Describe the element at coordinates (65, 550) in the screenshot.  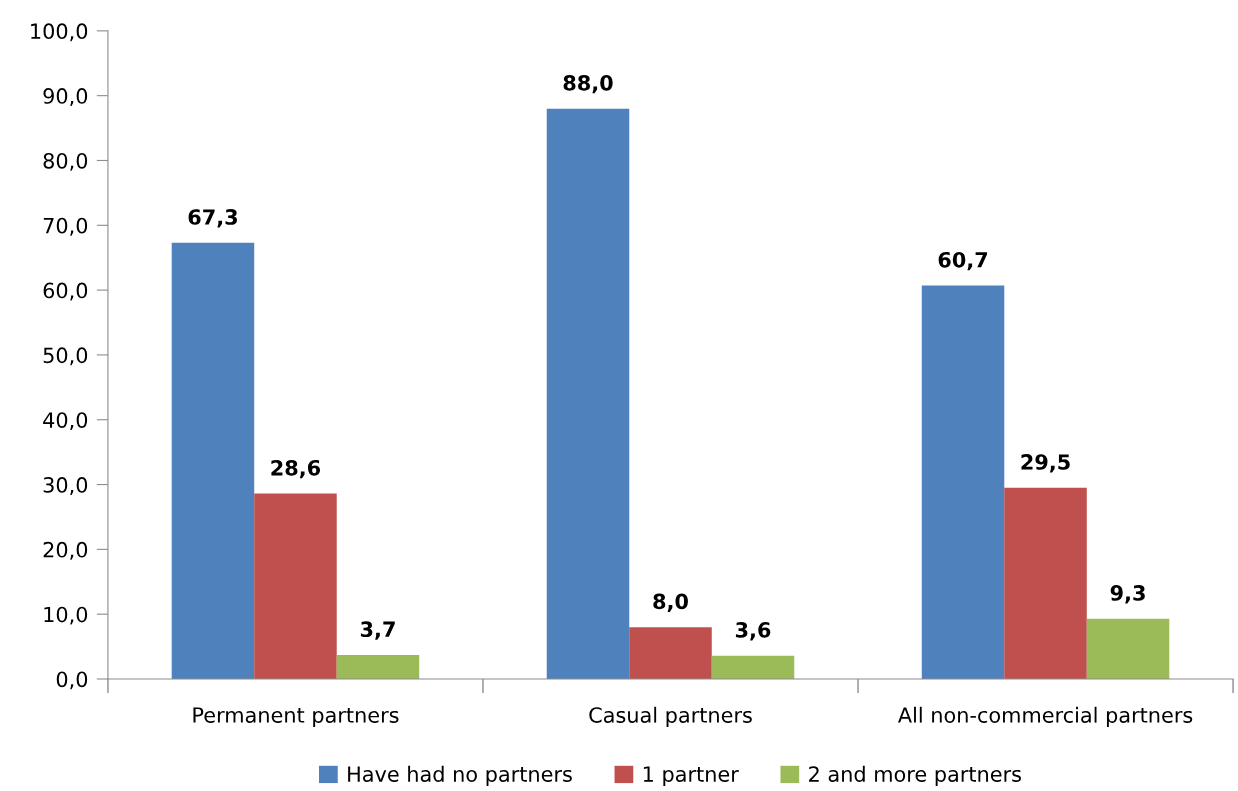
I see `y-tick-label: 20,0` at that location.